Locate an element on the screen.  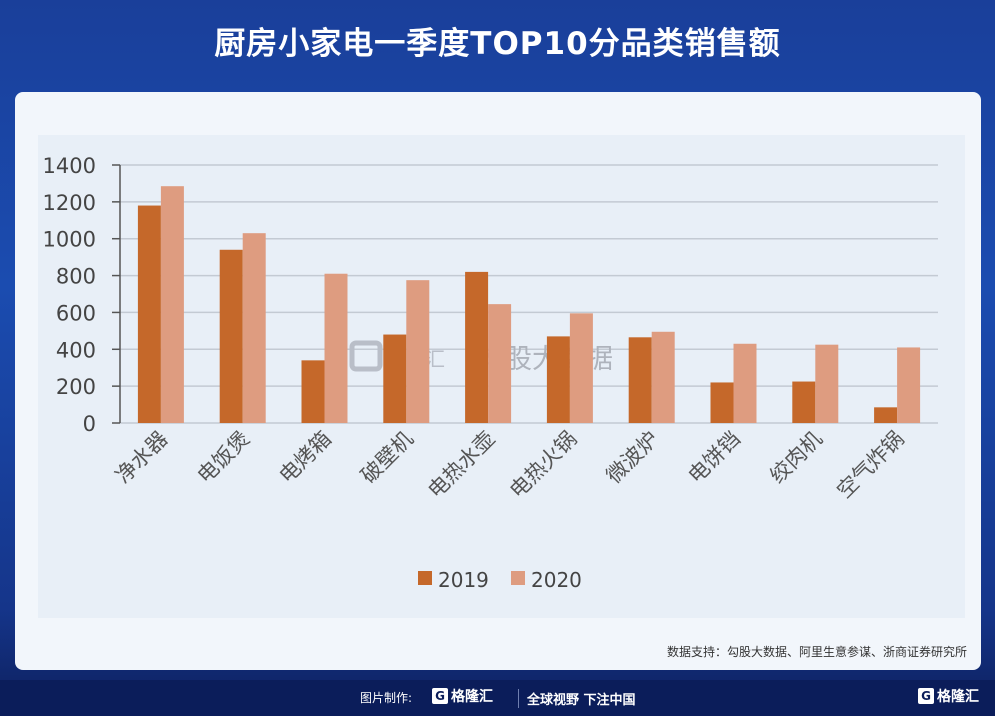
bar-2019-电热水壶 is located at coordinates (477, 347).